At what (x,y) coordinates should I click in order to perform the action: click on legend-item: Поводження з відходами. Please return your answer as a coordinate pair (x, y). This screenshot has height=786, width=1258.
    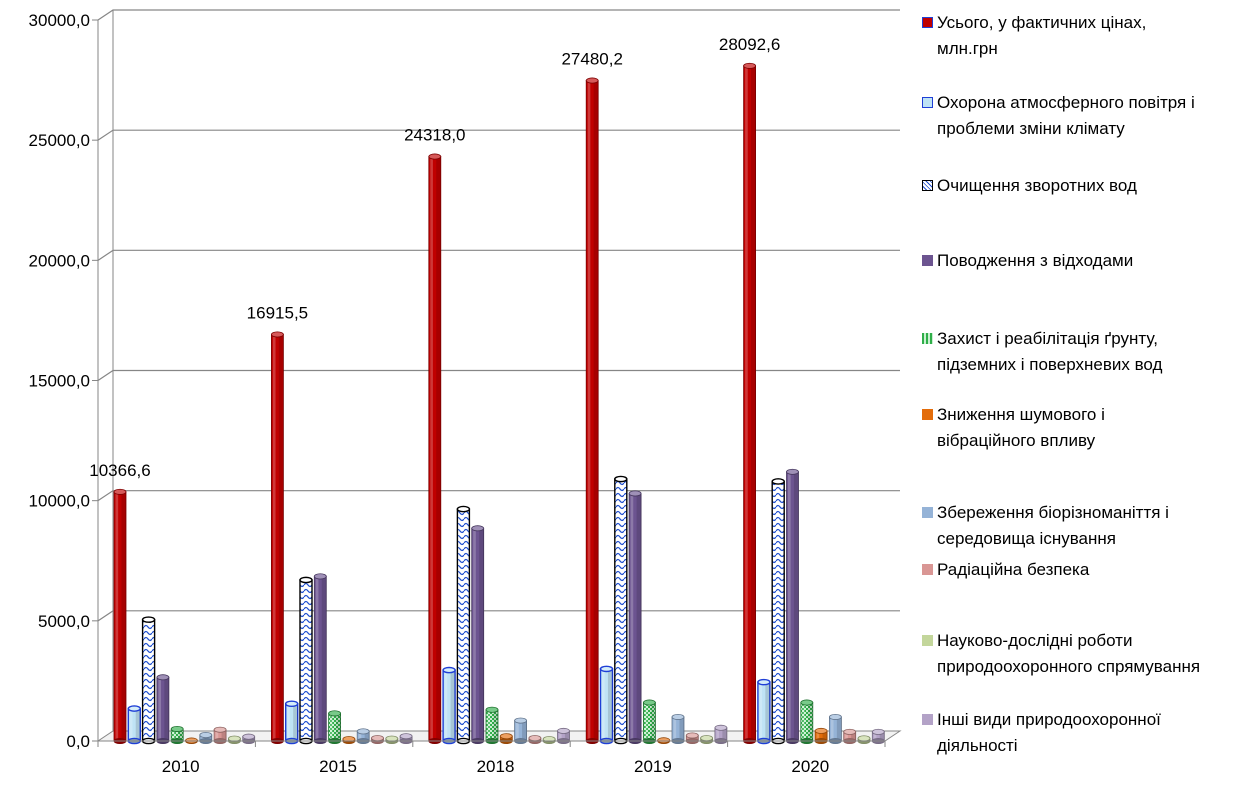
    Looking at the image, I should click on (1027, 261).